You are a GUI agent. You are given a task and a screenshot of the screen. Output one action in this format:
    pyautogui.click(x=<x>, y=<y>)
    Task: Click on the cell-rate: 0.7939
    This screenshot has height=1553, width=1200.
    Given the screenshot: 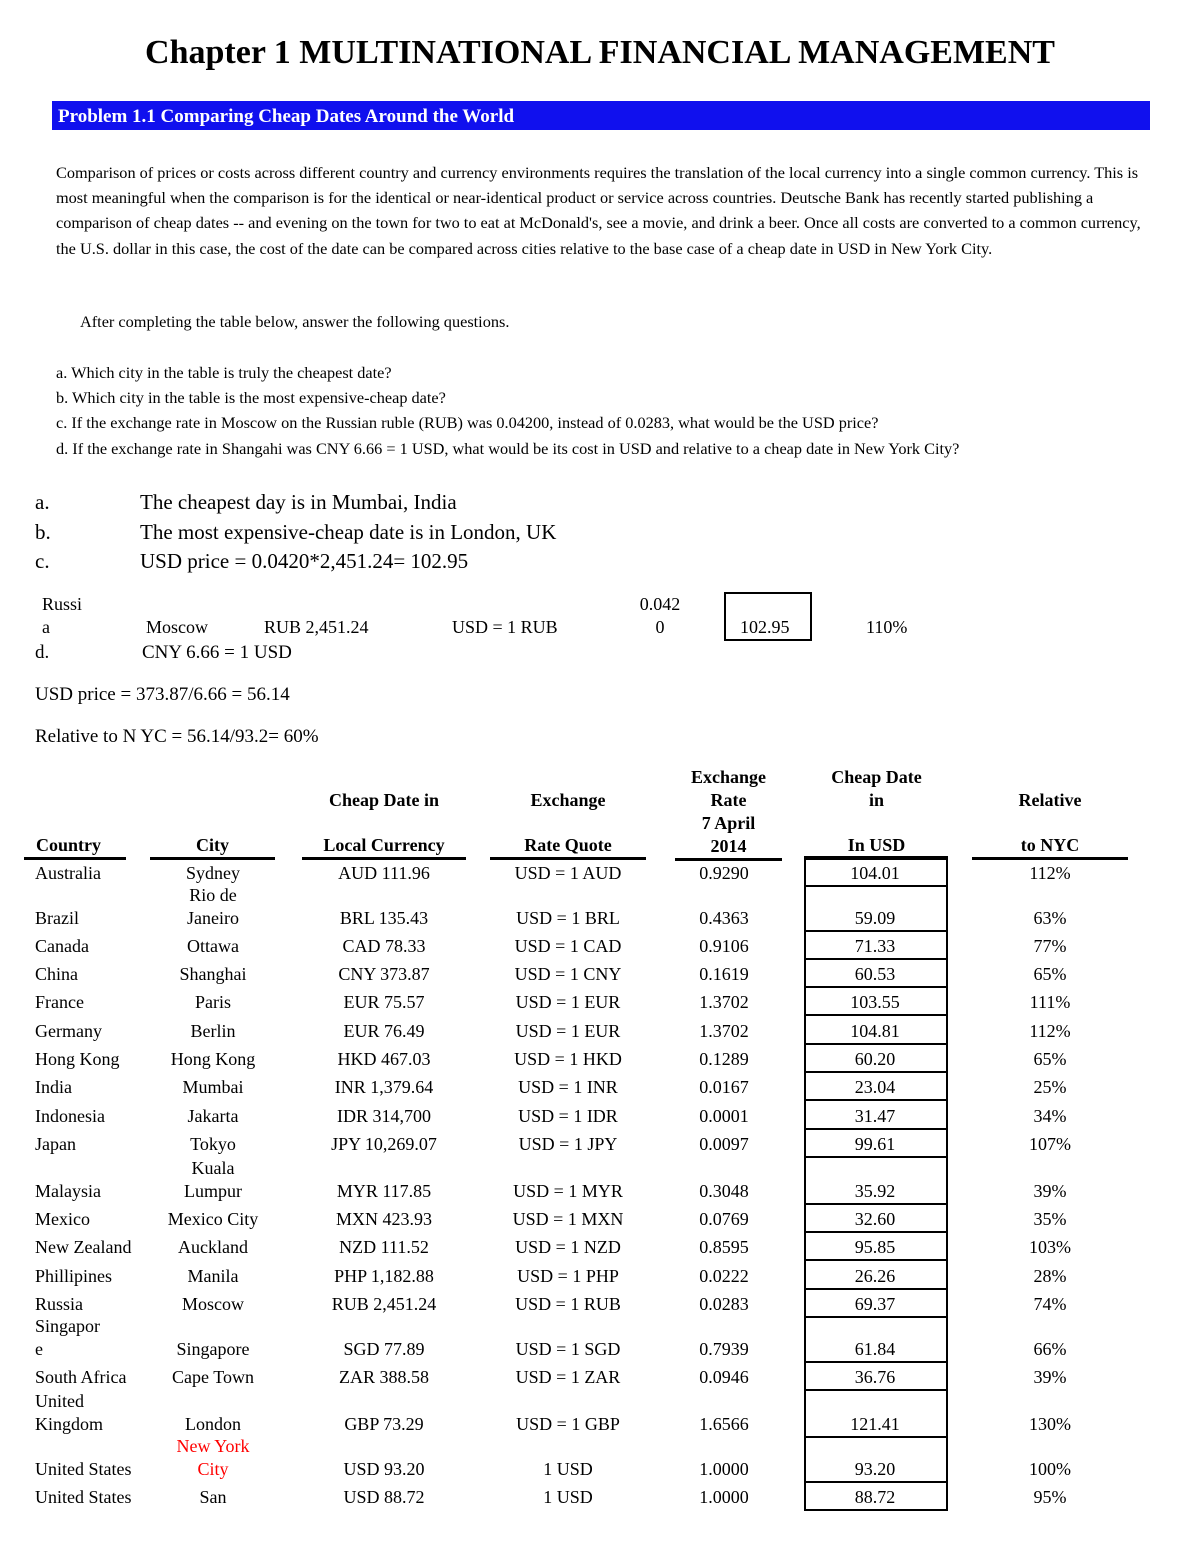 What is the action you would take?
    pyautogui.click(x=724, y=1349)
    